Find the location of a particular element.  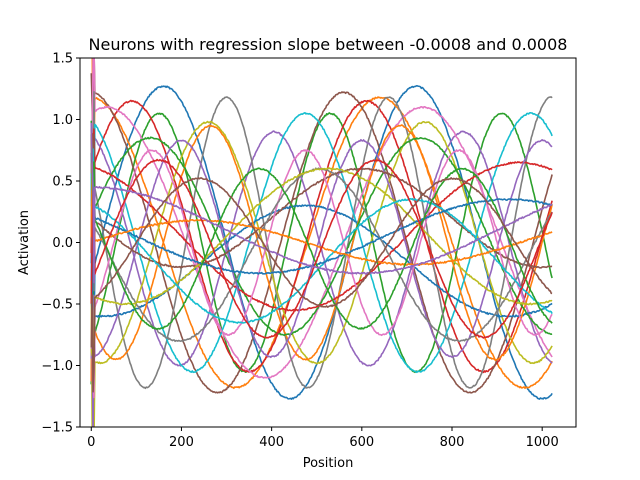

y-tick-label: 1.0 is located at coordinates (62, 120).